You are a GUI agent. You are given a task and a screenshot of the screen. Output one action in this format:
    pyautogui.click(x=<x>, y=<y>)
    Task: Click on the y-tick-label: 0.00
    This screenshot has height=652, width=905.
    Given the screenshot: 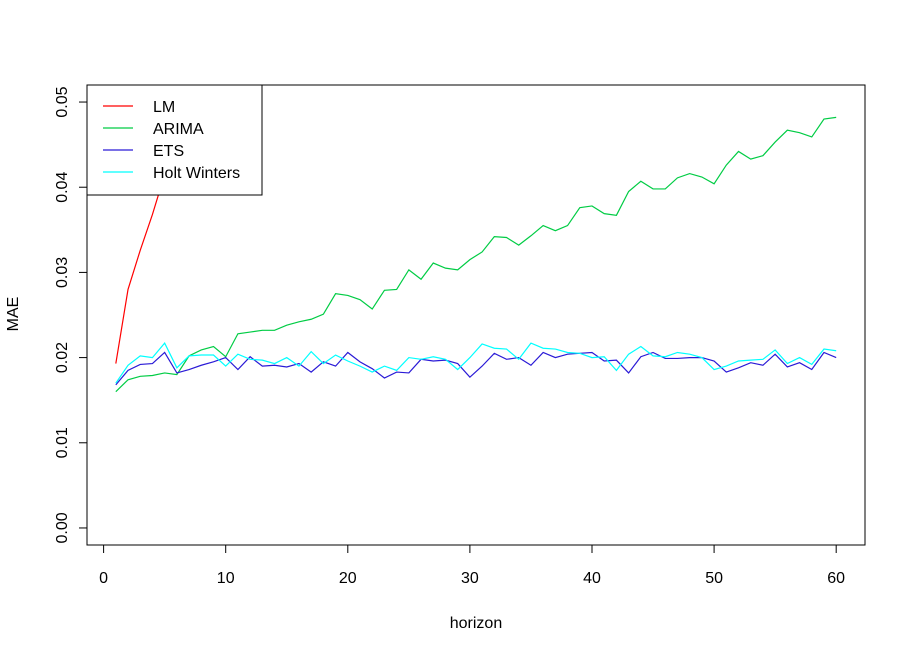 What is the action you would take?
    pyautogui.click(x=62, y=527)
    